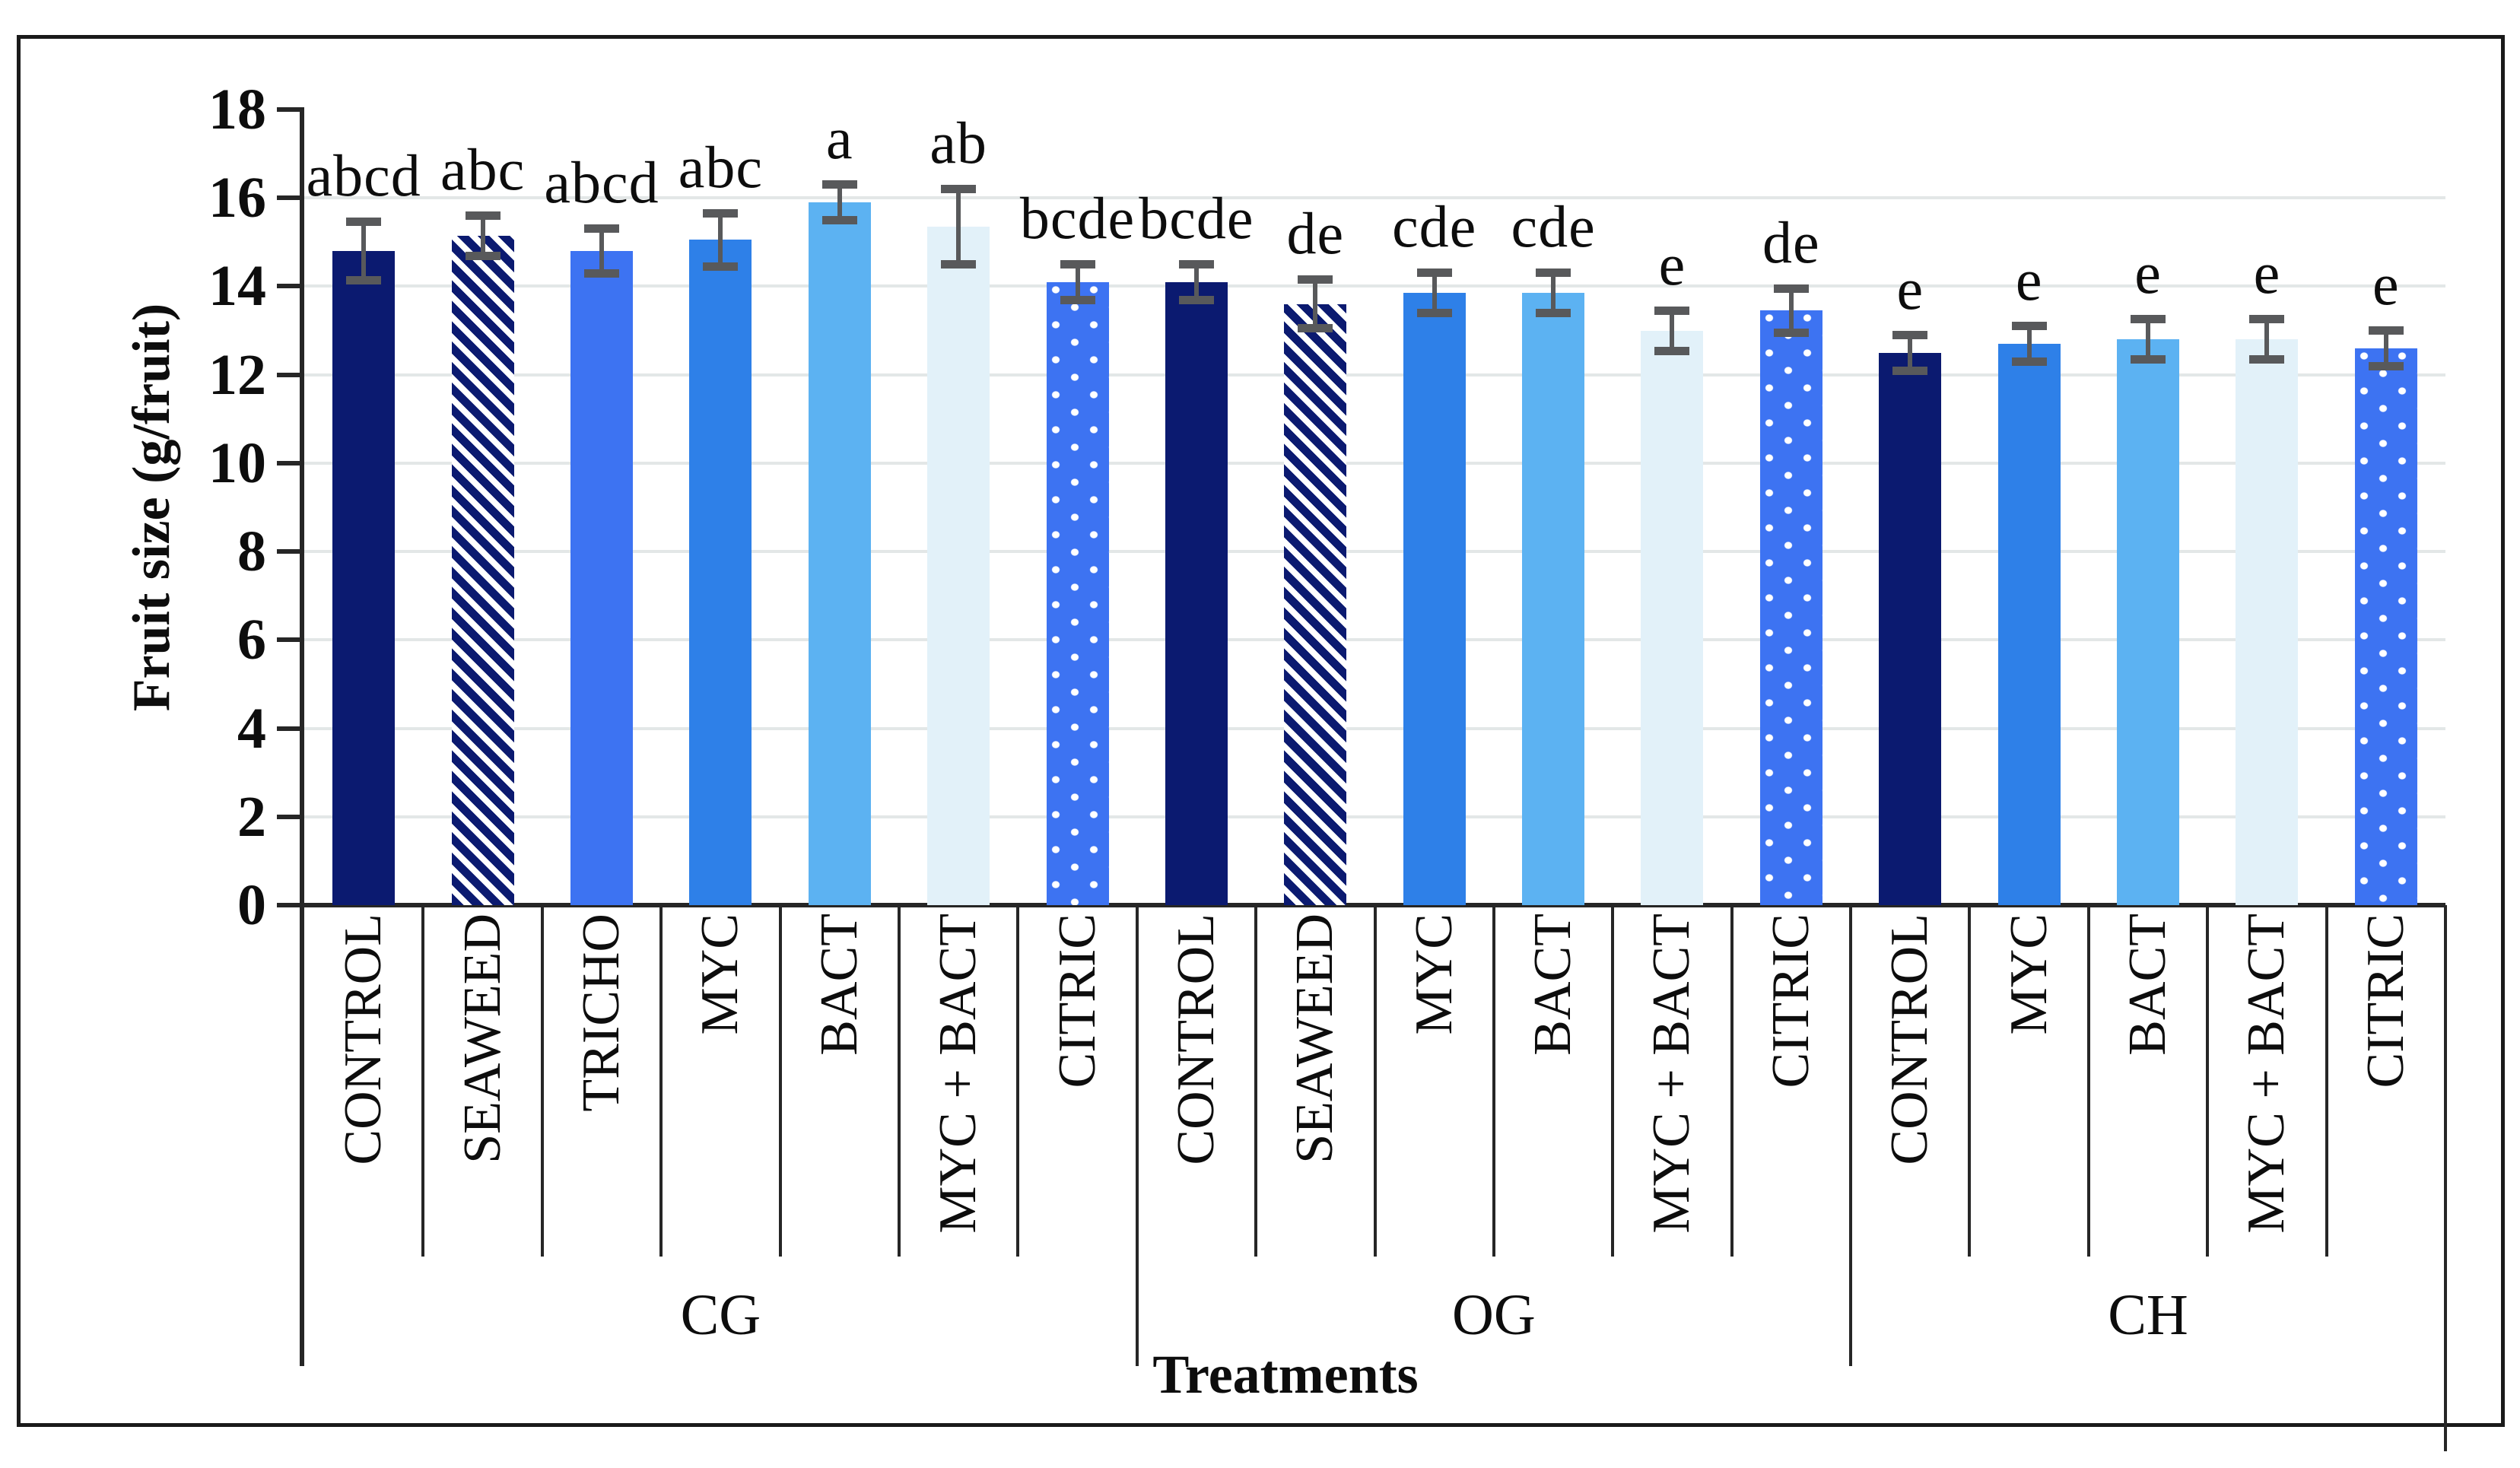 This screenshot has height=1468, width=2520. Describe the element at coordinates (1315, 304) in the screenshot. I see `error-bar-og-seaweed` at that location.